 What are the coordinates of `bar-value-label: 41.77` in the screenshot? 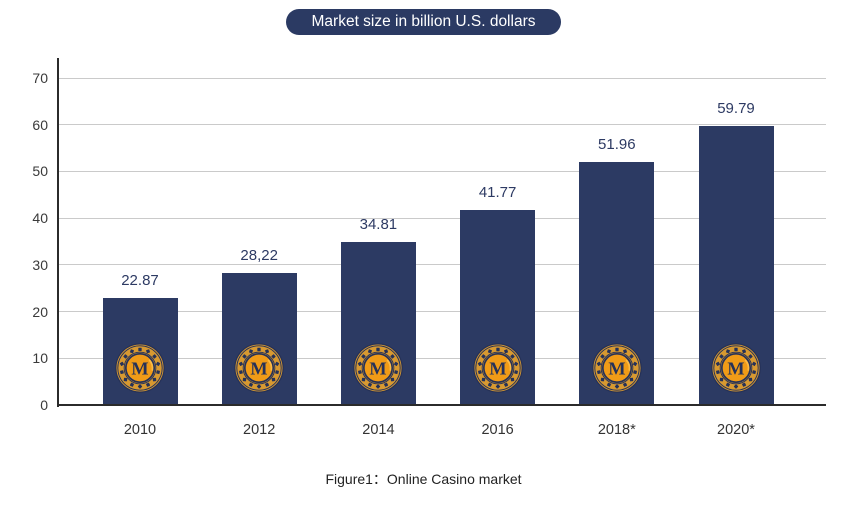 It's located at (497, 192).